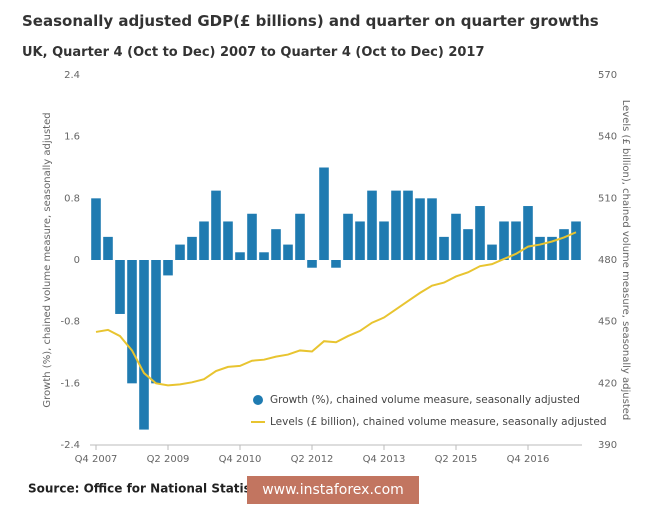  What do you see at coordinates (72, 75) in the screenshot?
I see `y-tick-label: 2.4` at bounding box center [72, 75].